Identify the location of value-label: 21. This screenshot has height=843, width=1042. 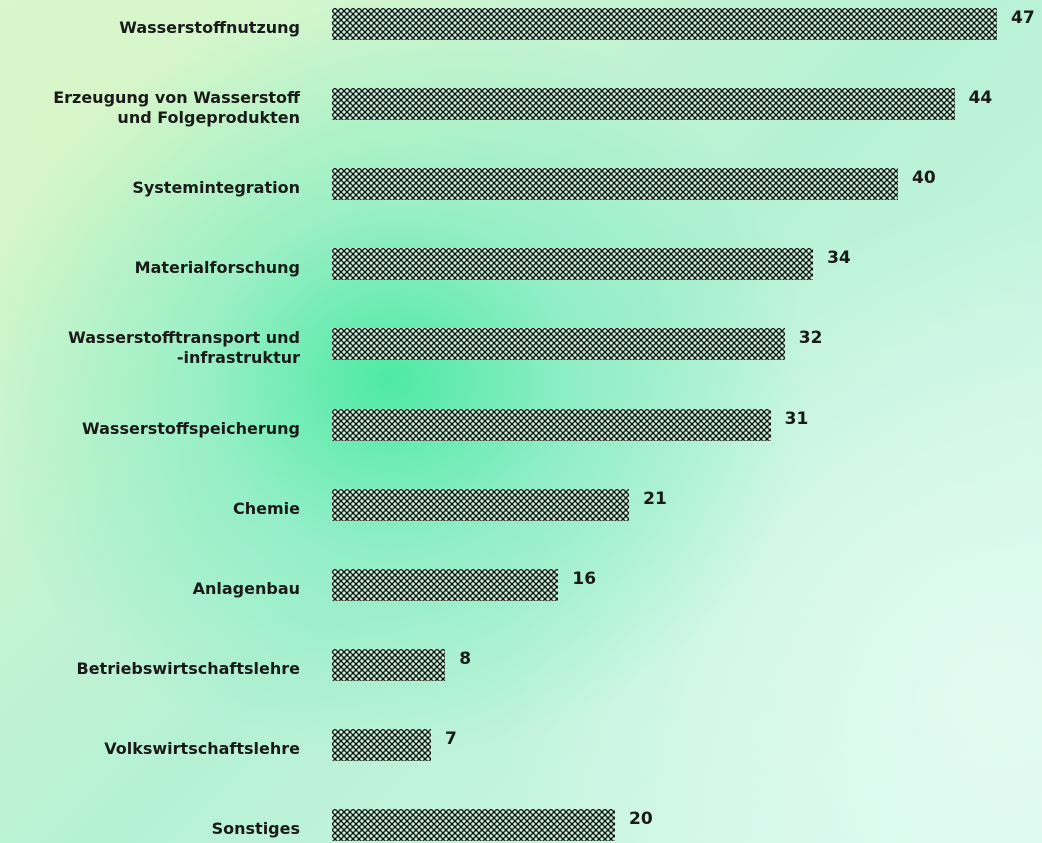
(655, 498).